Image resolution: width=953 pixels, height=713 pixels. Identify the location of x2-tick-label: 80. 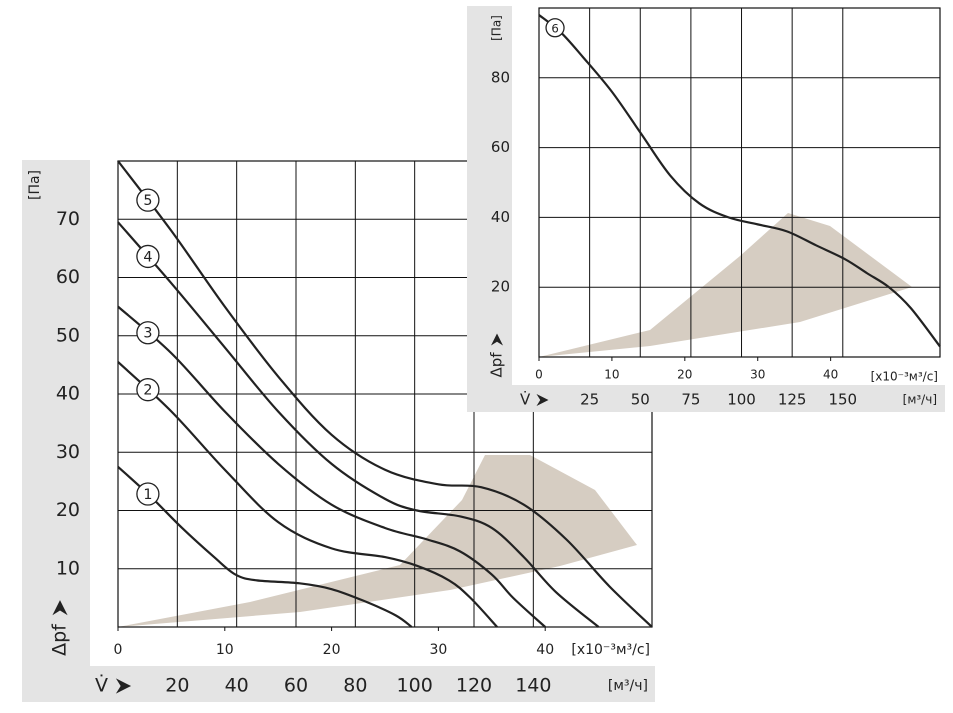
(355, 686).